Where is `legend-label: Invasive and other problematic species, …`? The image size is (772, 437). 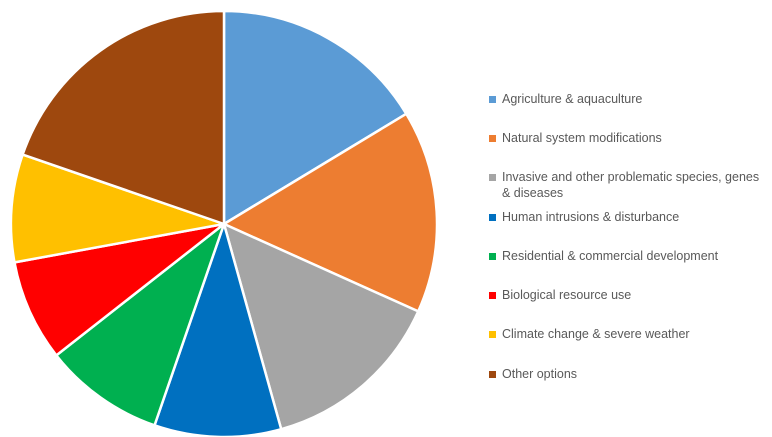 legend-label: Invasive and other problematic species, … is located at coordinates (631, 185).